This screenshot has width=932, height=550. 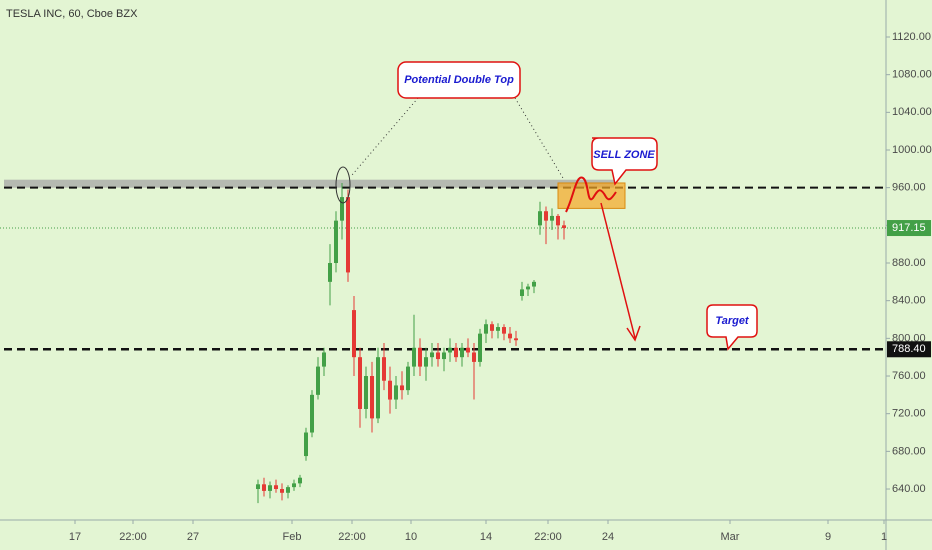 What do you see at coordinates (75, 537) in the screenshot?
I see `x-tick-label: 17` at bounding box center [75, 537].